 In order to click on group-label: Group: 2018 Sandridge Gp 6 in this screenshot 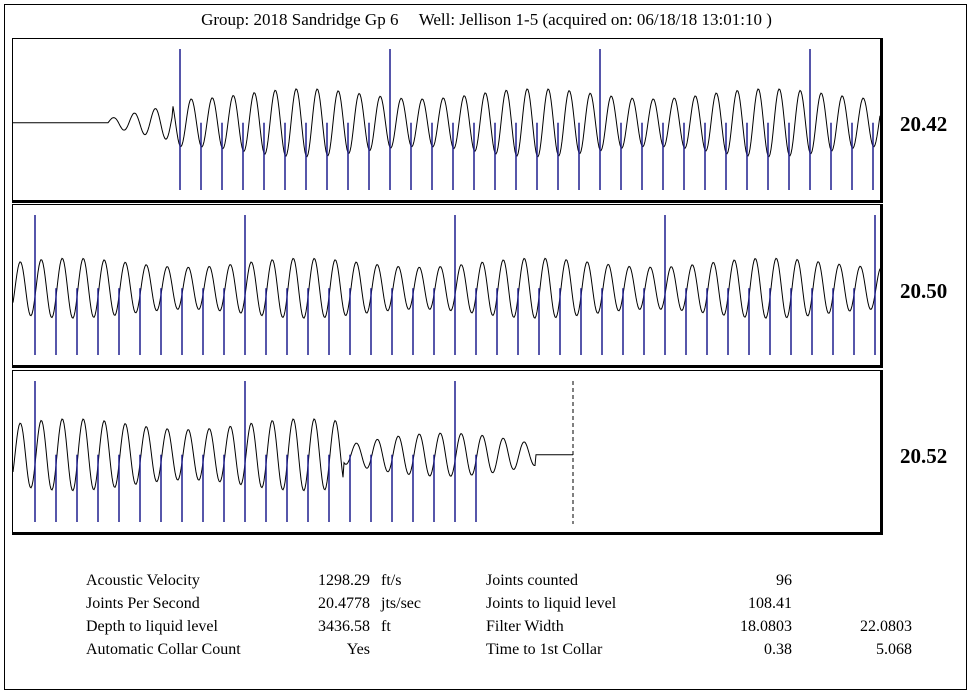, I will do `click(300, 19)`.